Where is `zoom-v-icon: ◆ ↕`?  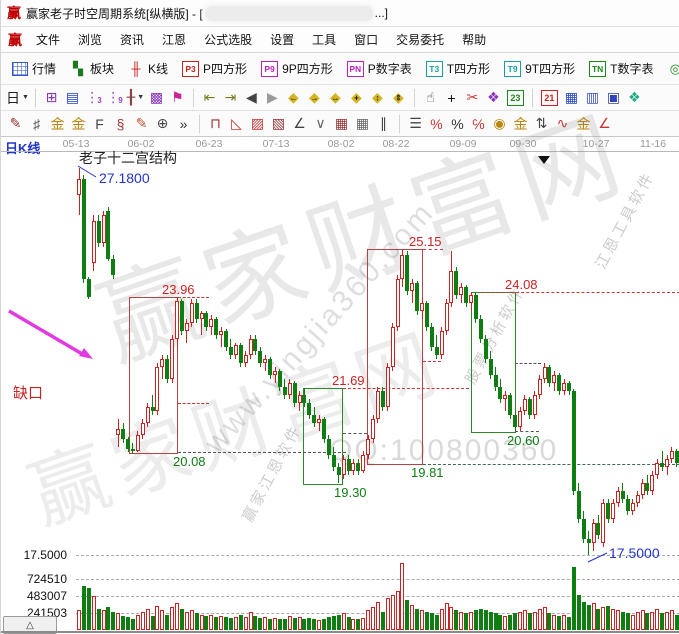
zoom-v-icon: ◆ ↕ is located at coordinates (377, 97).